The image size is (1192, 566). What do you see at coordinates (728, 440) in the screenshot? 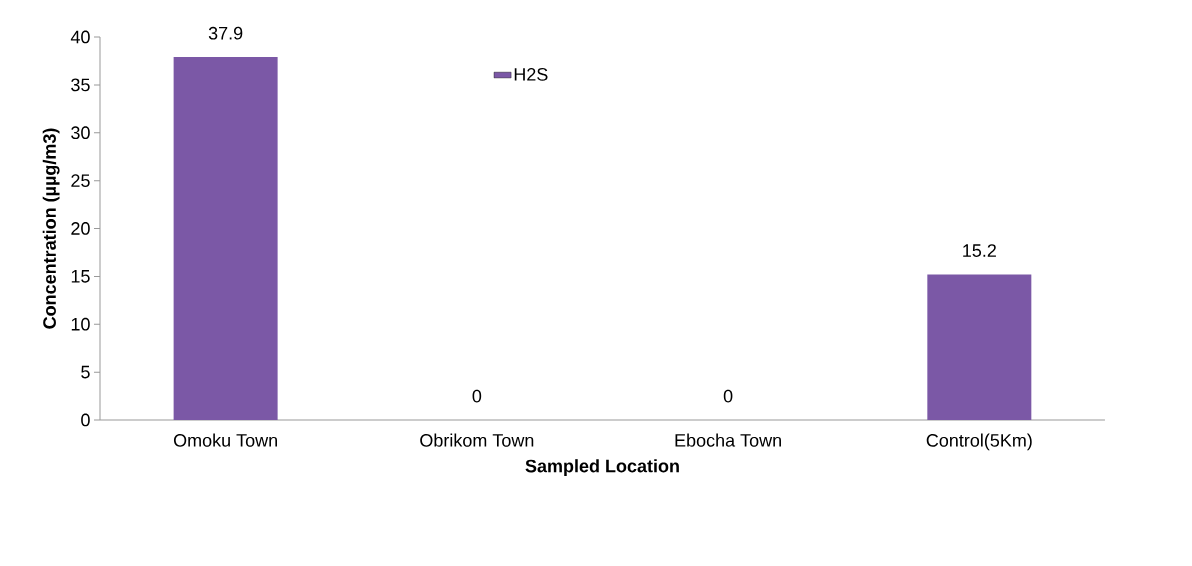
I see `x-tick-label: Ebocha Town` at bounding box center [728, 440].